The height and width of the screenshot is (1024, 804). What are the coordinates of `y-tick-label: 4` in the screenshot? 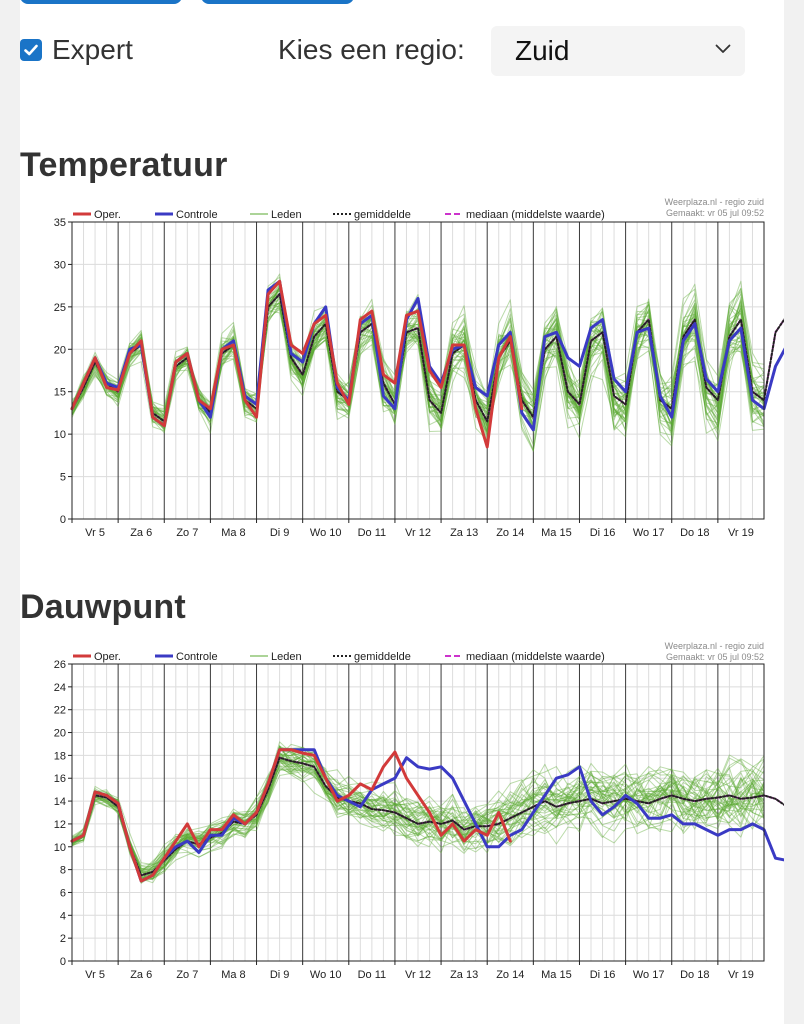 It's located at (63, 916).